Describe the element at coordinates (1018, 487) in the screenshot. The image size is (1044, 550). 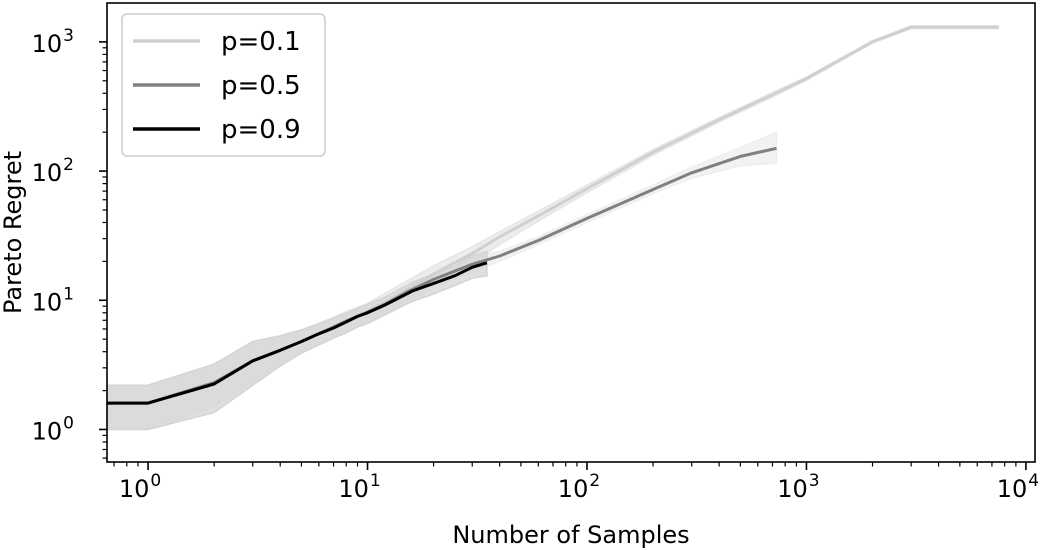
I see `x-tick-label: 10⁴` at that location.